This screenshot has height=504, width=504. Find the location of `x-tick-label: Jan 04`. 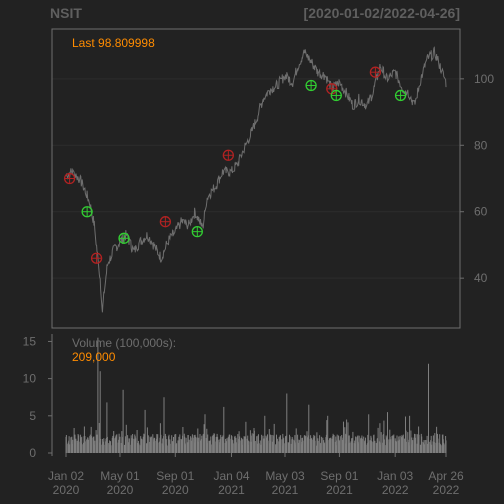

x-tick-label: Jan 04 is located at coordinates (231, 476).